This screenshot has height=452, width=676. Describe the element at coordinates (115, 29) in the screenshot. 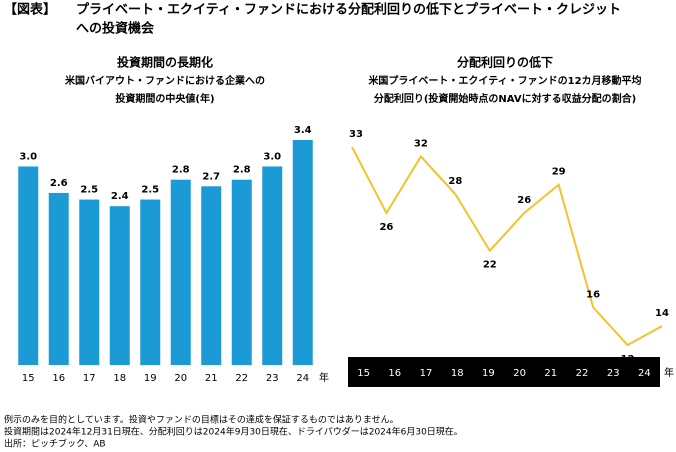

I see `page-title: への投資機会` at that location.